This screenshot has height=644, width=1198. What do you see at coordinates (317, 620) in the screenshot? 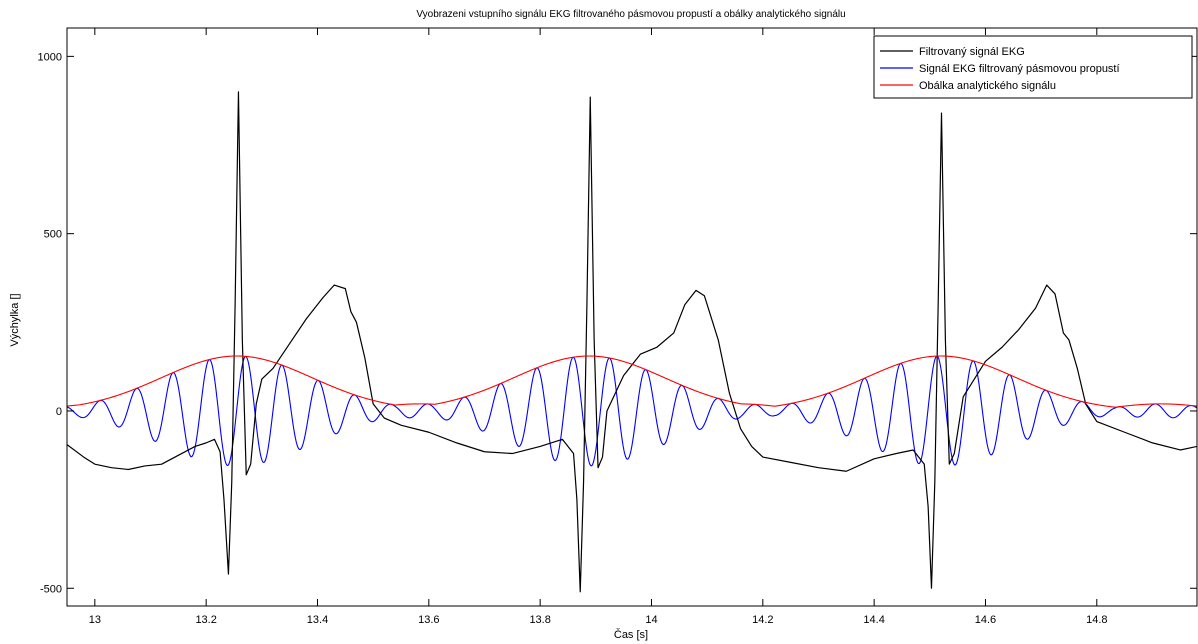
I see `x-tick-label: 13.4` at bounding box center [317, 620].